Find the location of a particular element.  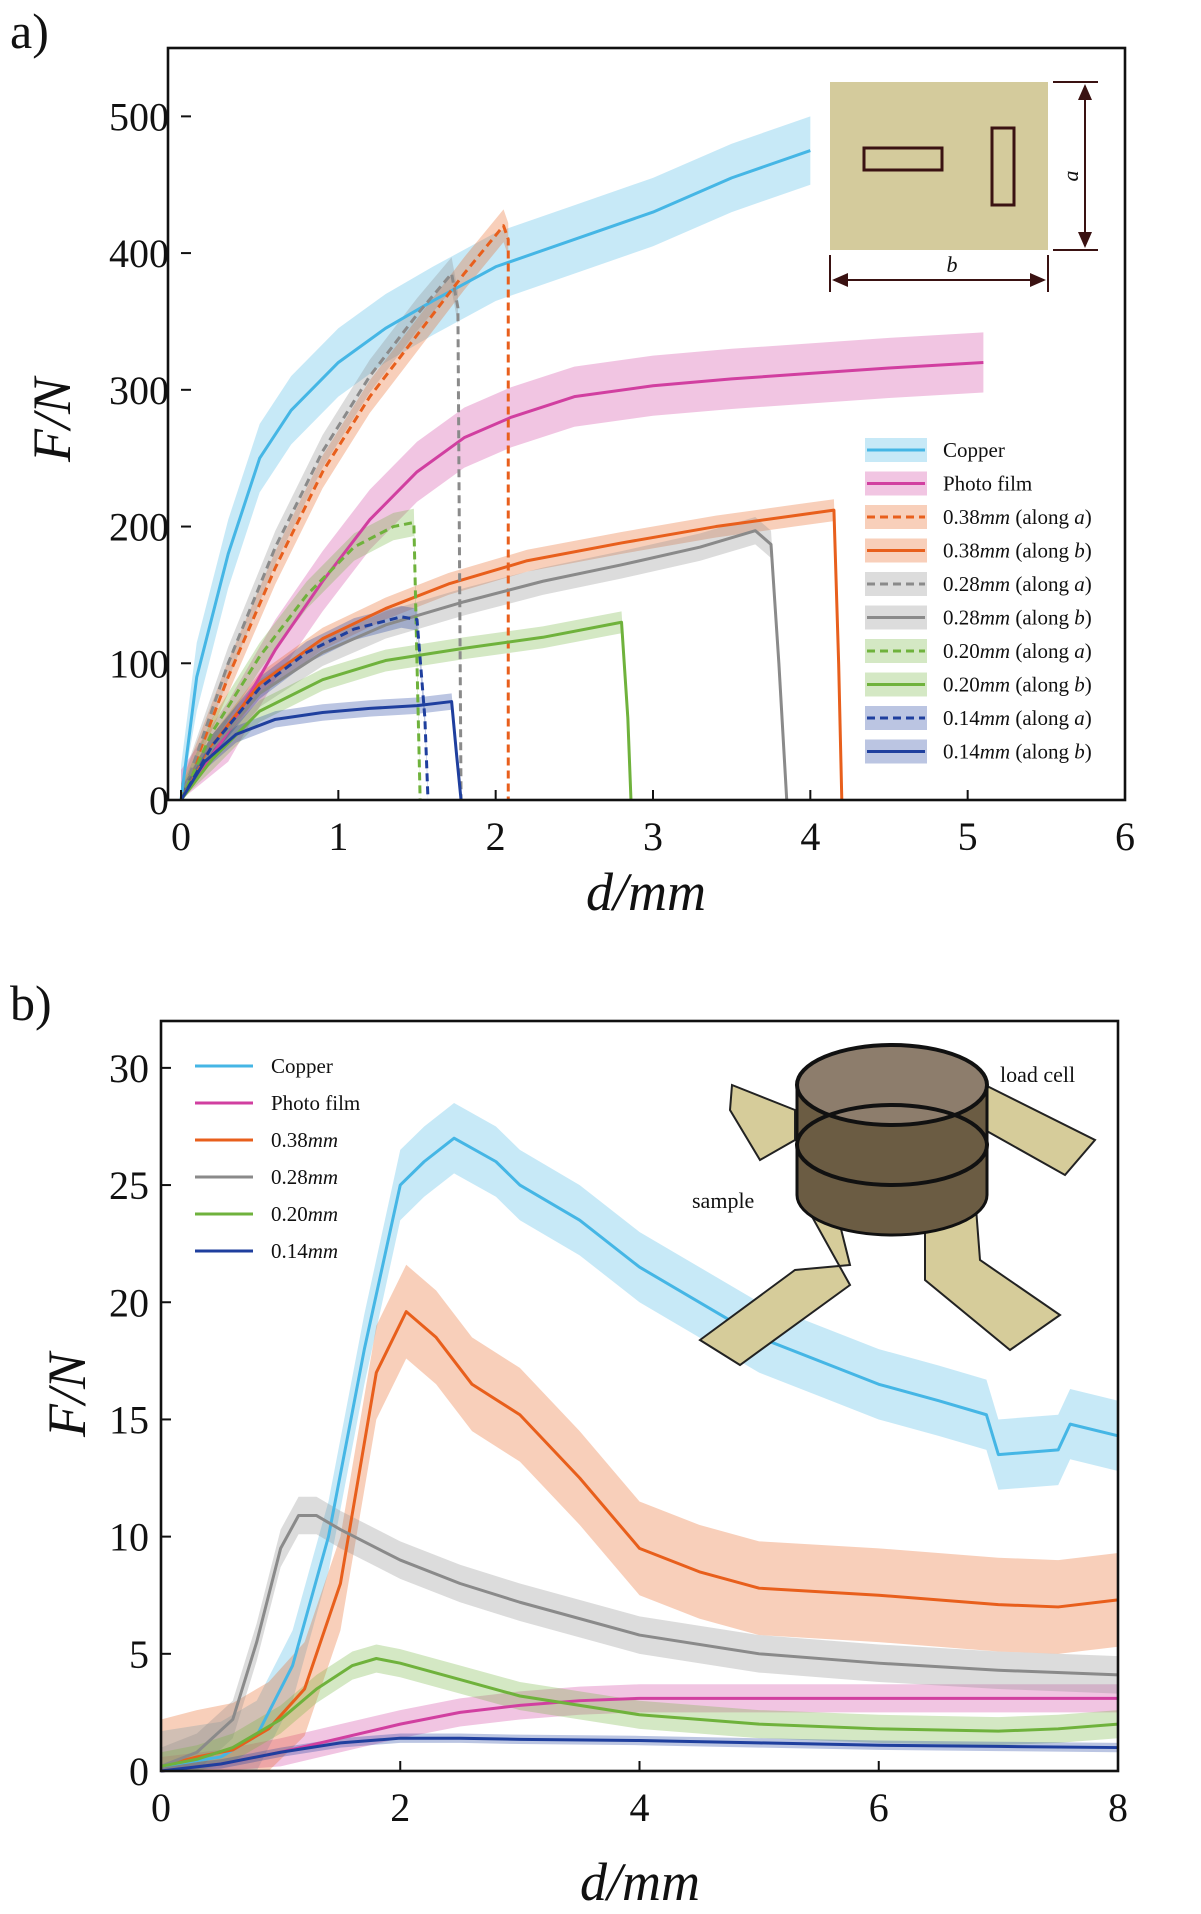

load-cell-body is located at coordinates (892, 1160).